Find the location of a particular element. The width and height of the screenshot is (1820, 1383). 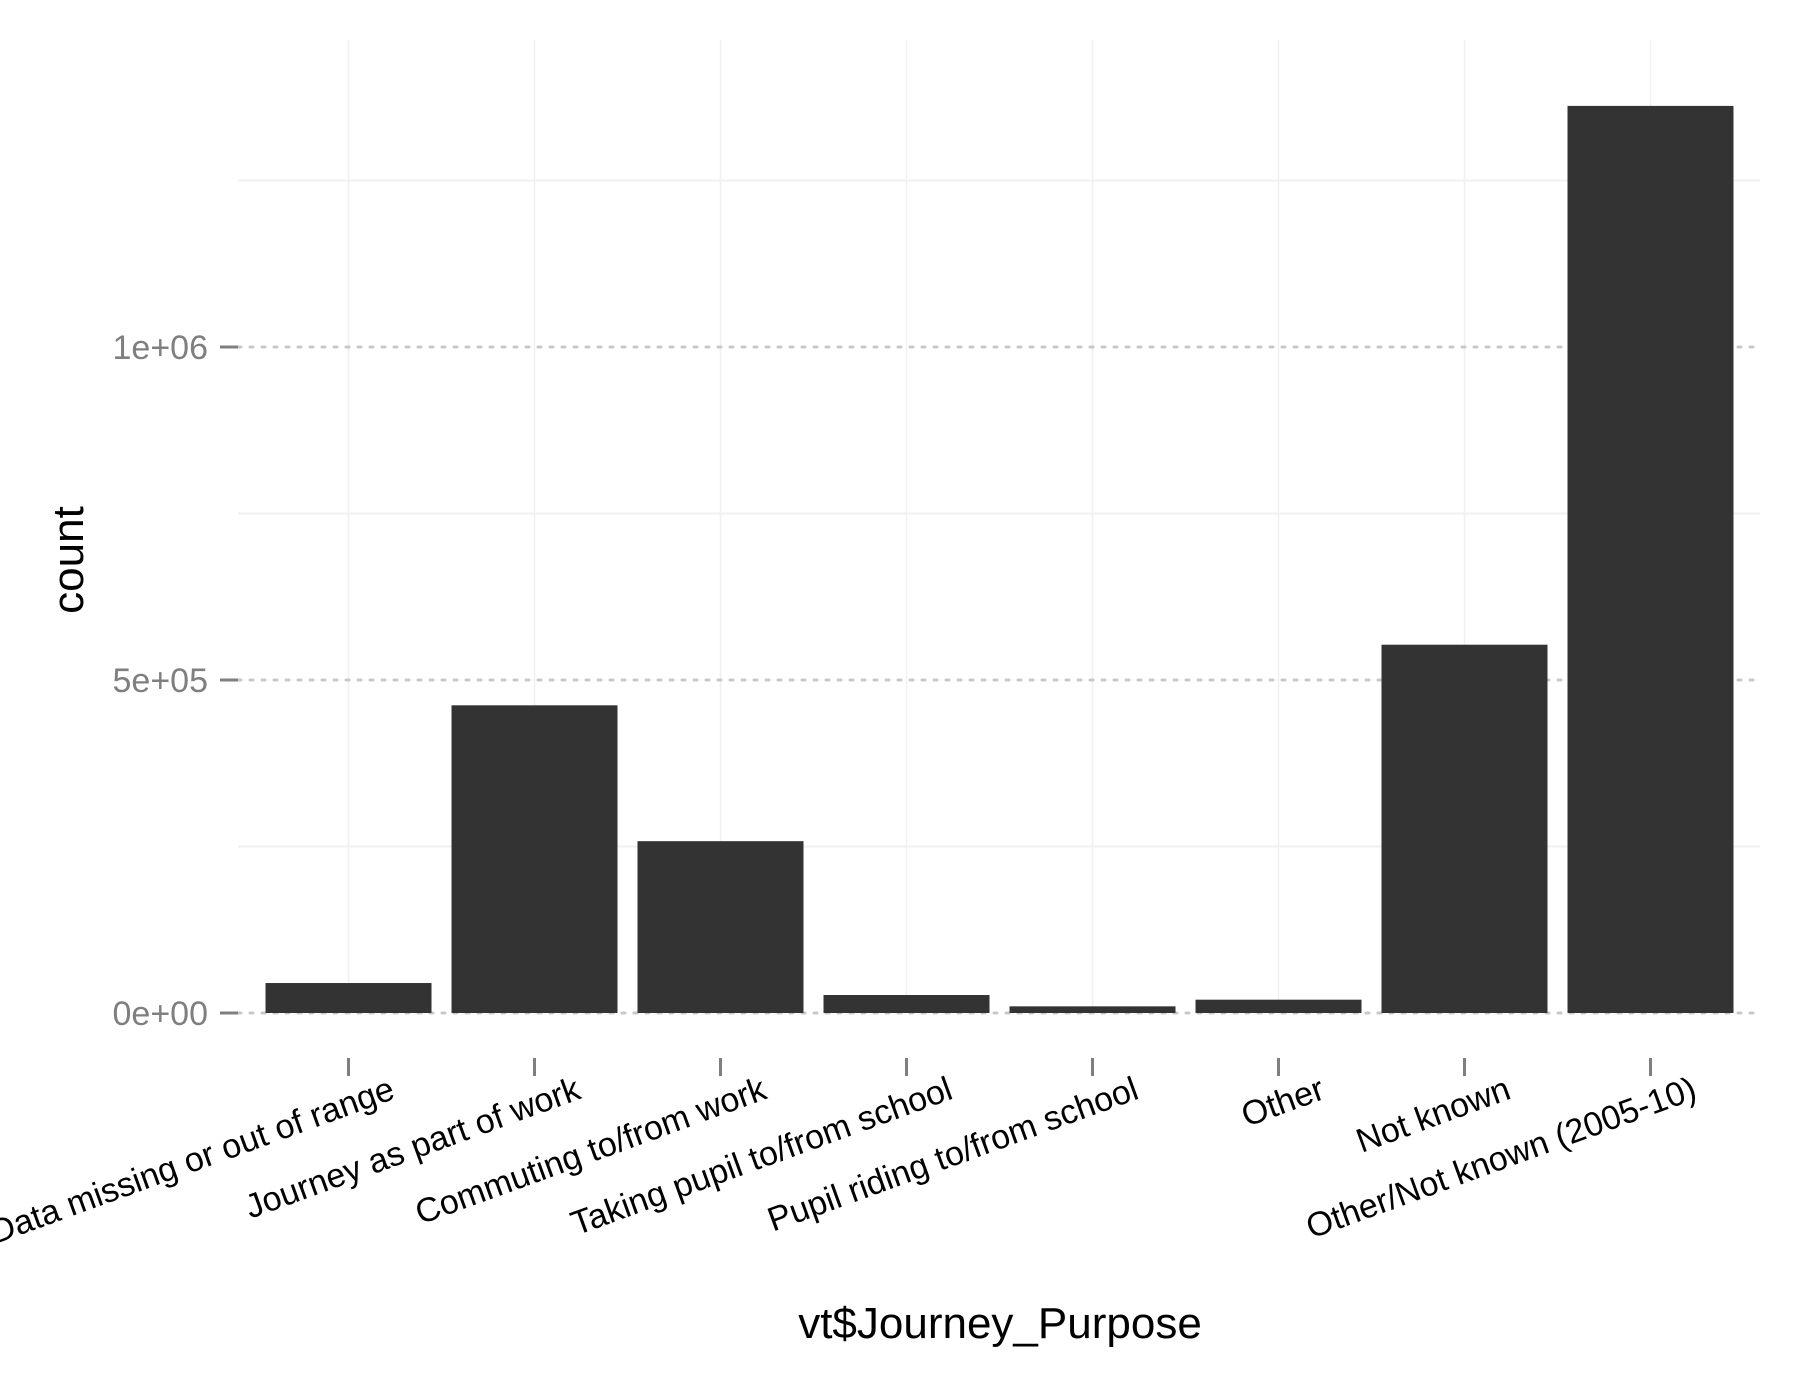

x-tick-label: Other is located at coordinates (1282, 1102).